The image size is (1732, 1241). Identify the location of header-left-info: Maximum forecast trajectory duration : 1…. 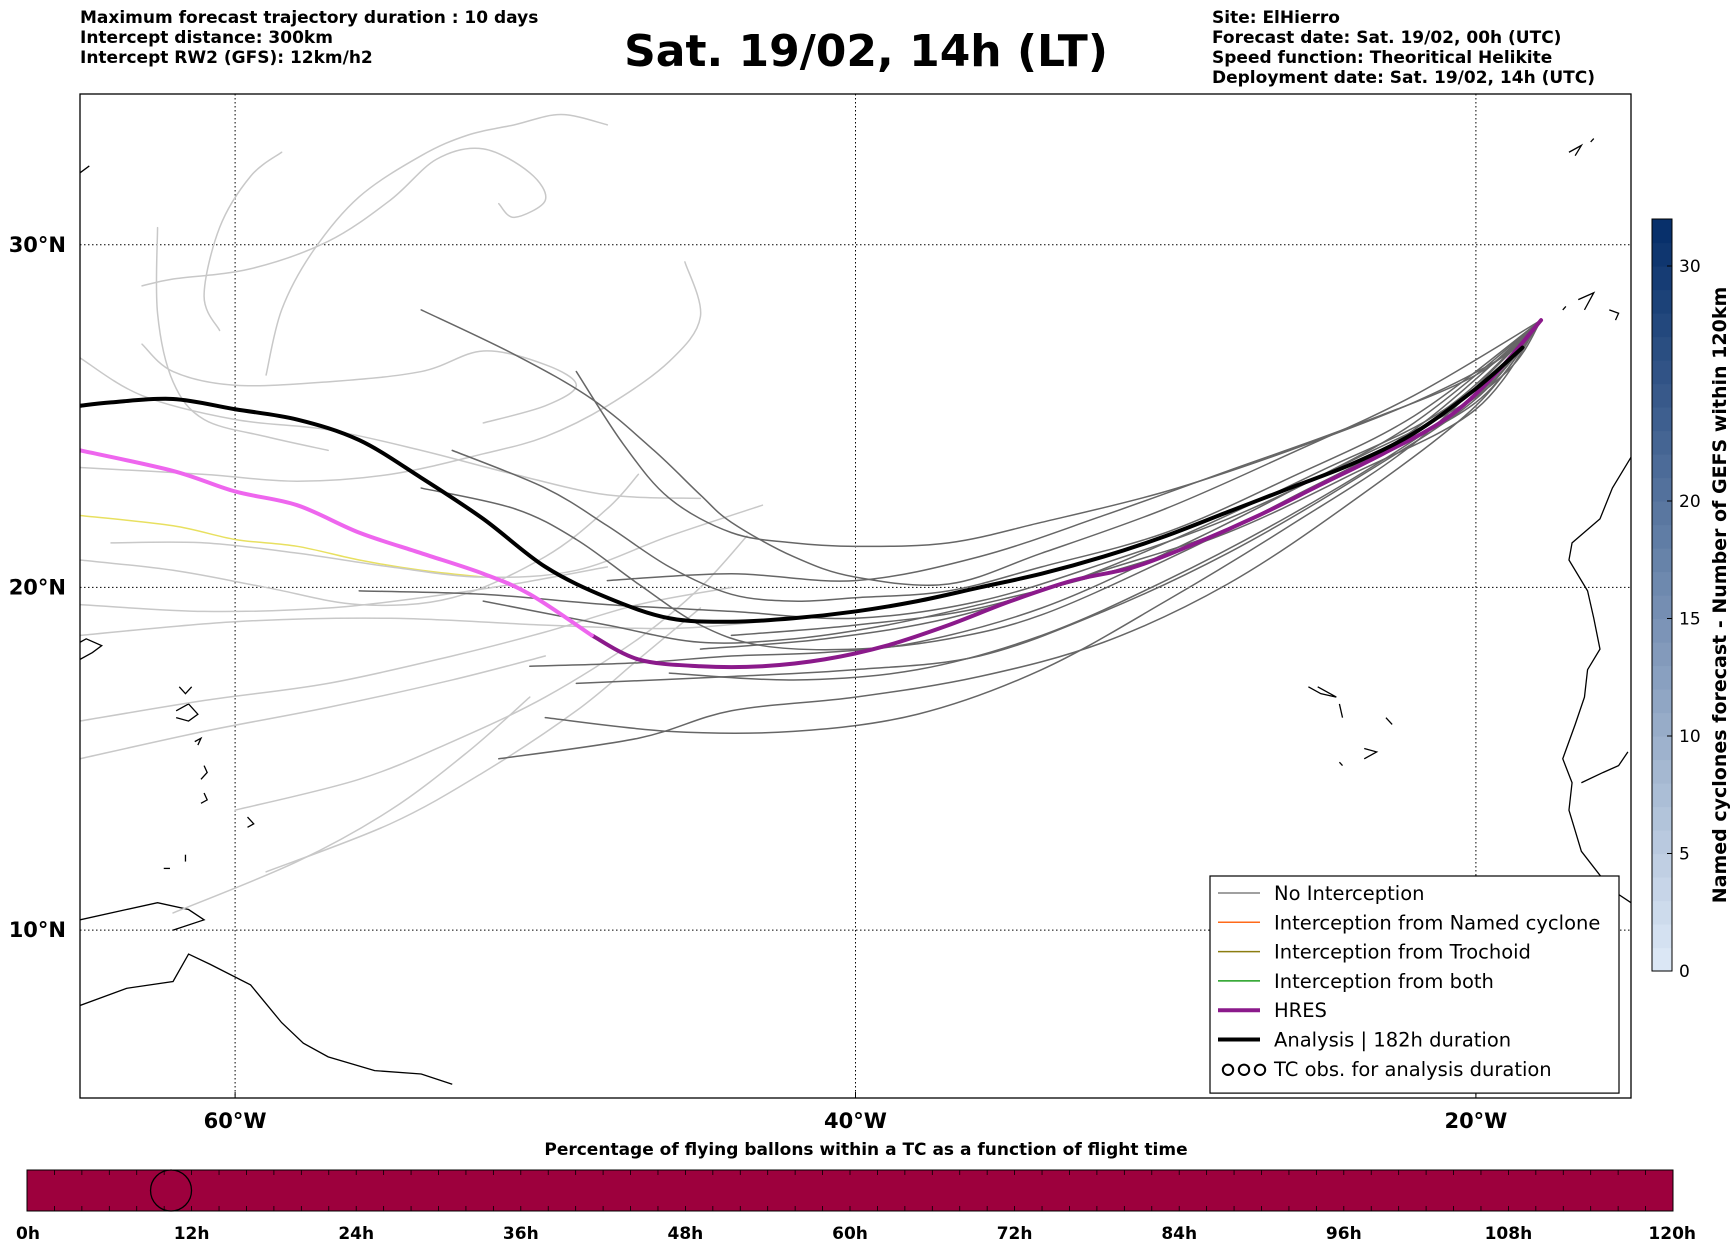
(309, 38).